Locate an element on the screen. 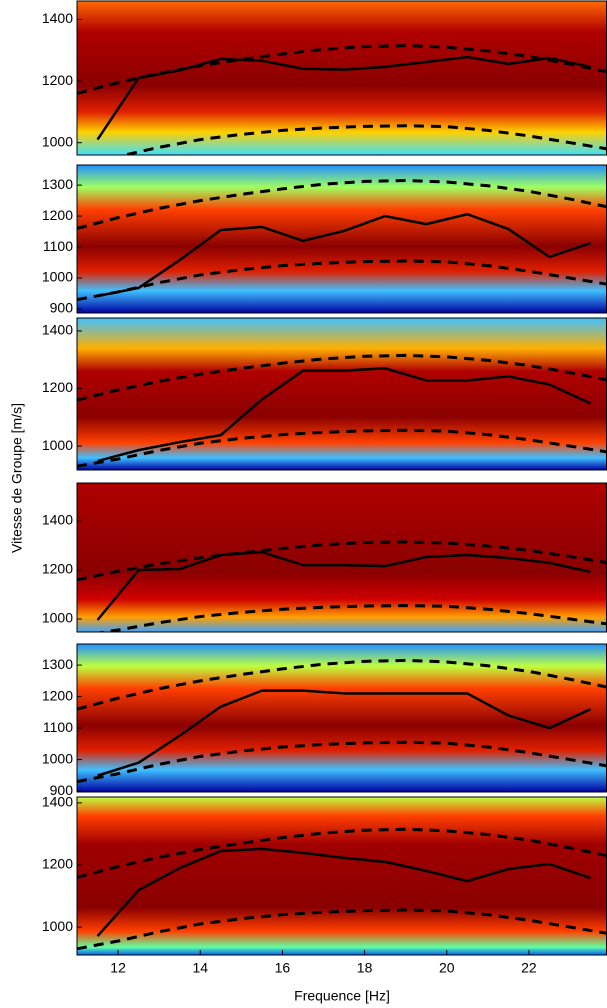 Image resolution: width=607 pixels, height=1008 pixels. x-tick-label: 22 is located at coordinates (529, 968).